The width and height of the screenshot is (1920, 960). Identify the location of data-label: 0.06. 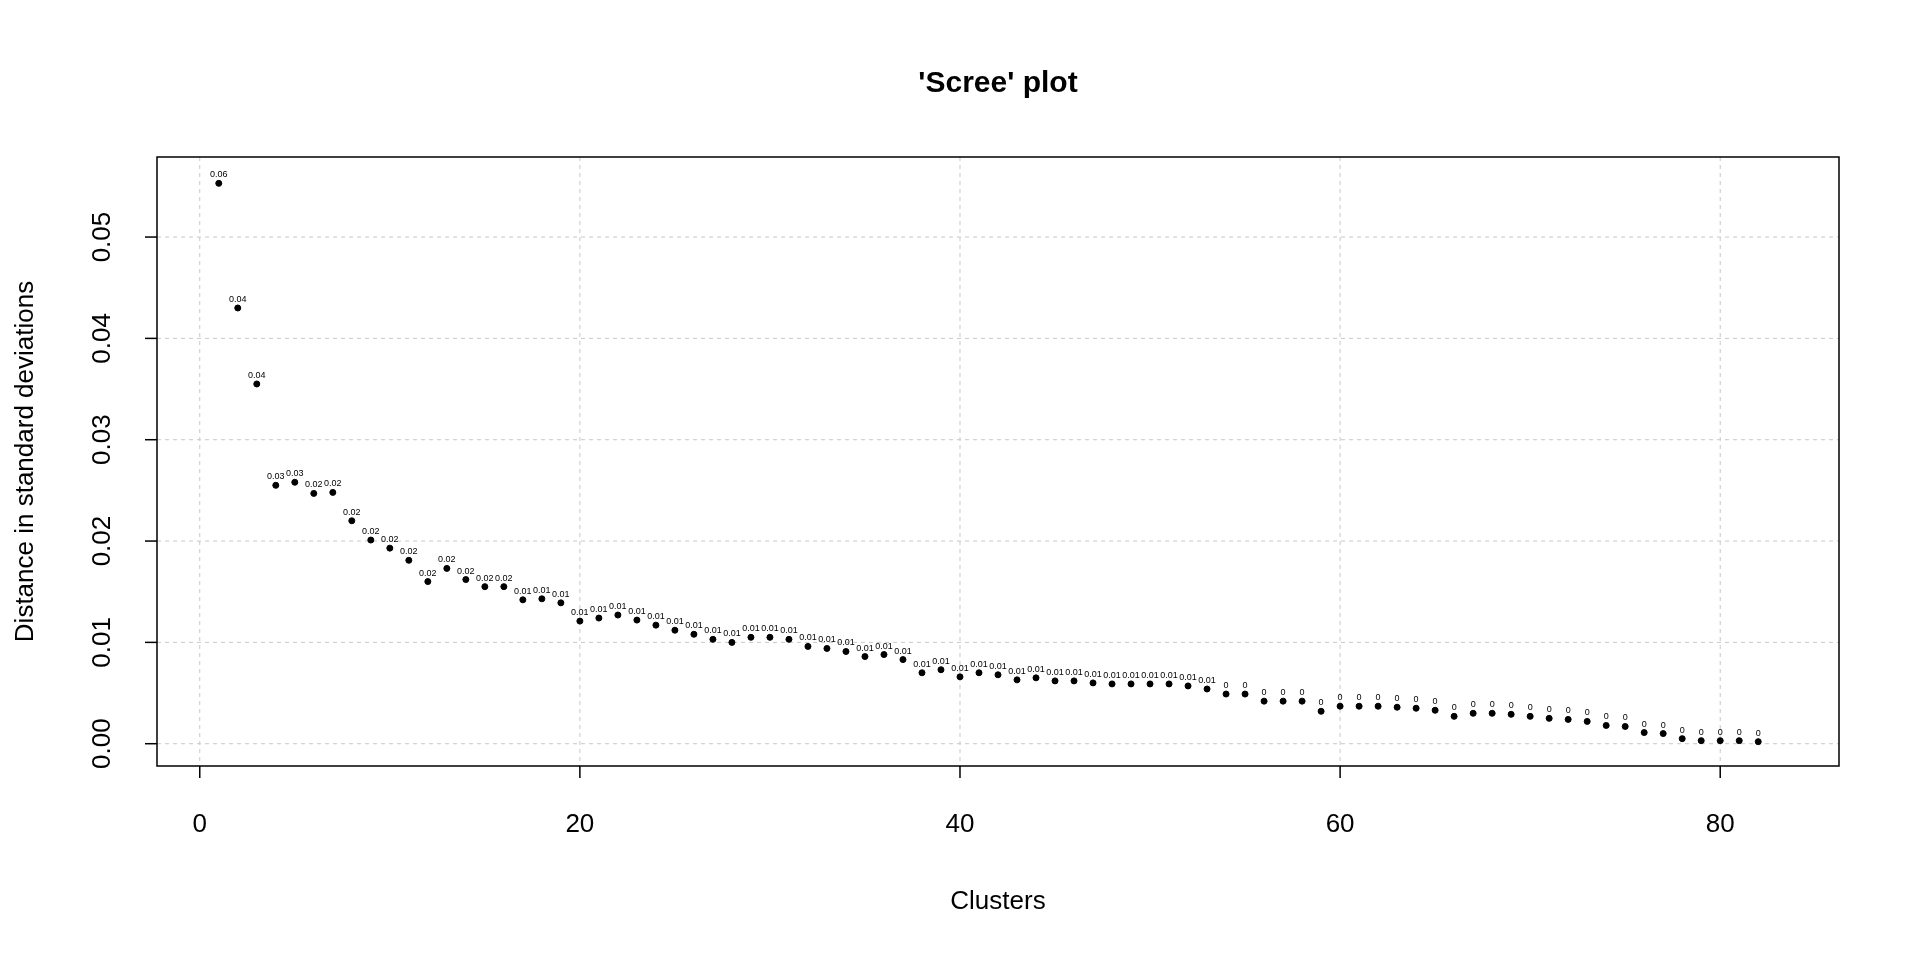
(219, 174).